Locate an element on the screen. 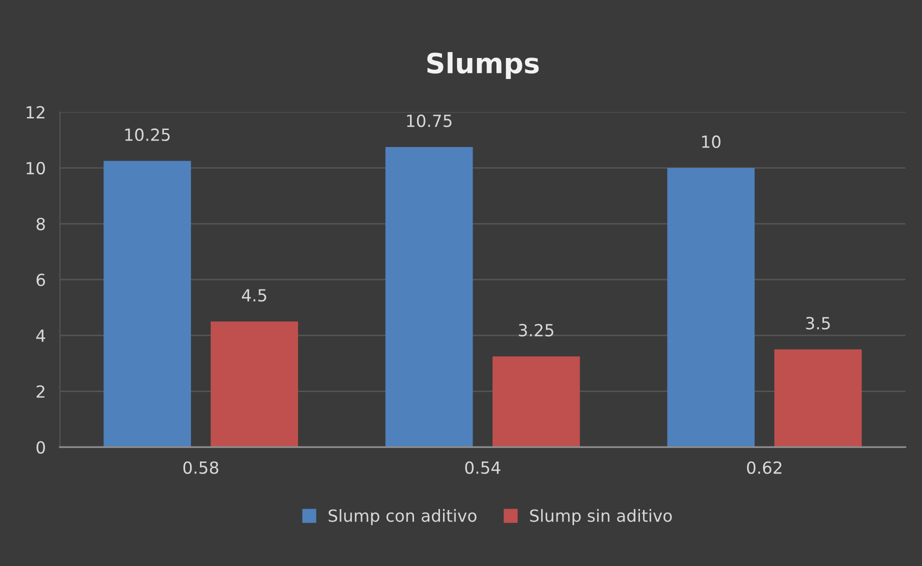 The image size is (922, 566). y-tick-label: 10 is located at coordinates (35, 168).